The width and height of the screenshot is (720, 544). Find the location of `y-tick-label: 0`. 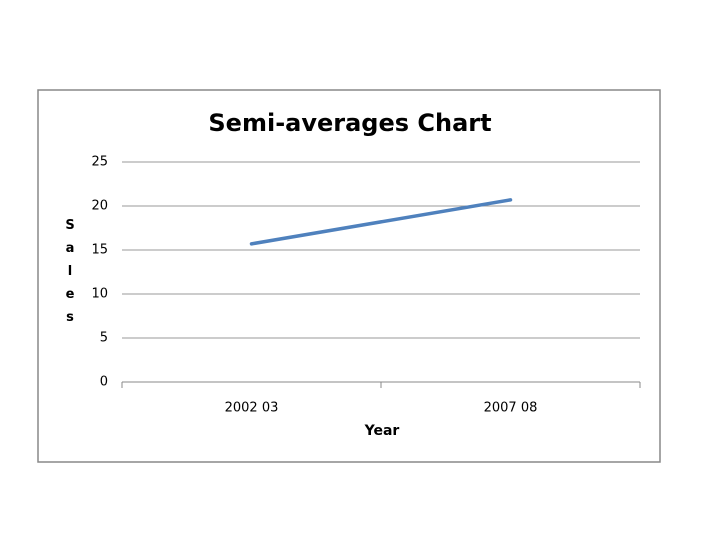

y-tick-label: 0 is located at coordinates (104, 382).